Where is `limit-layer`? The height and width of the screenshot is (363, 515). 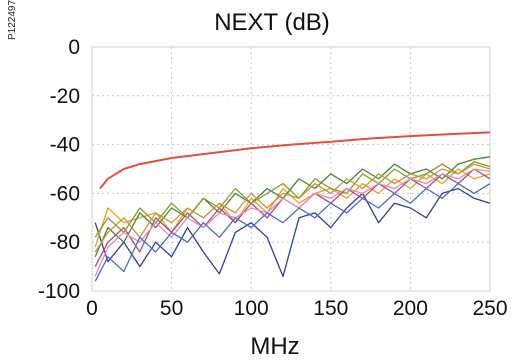 limit-layer is located at coordinates (295, 160).